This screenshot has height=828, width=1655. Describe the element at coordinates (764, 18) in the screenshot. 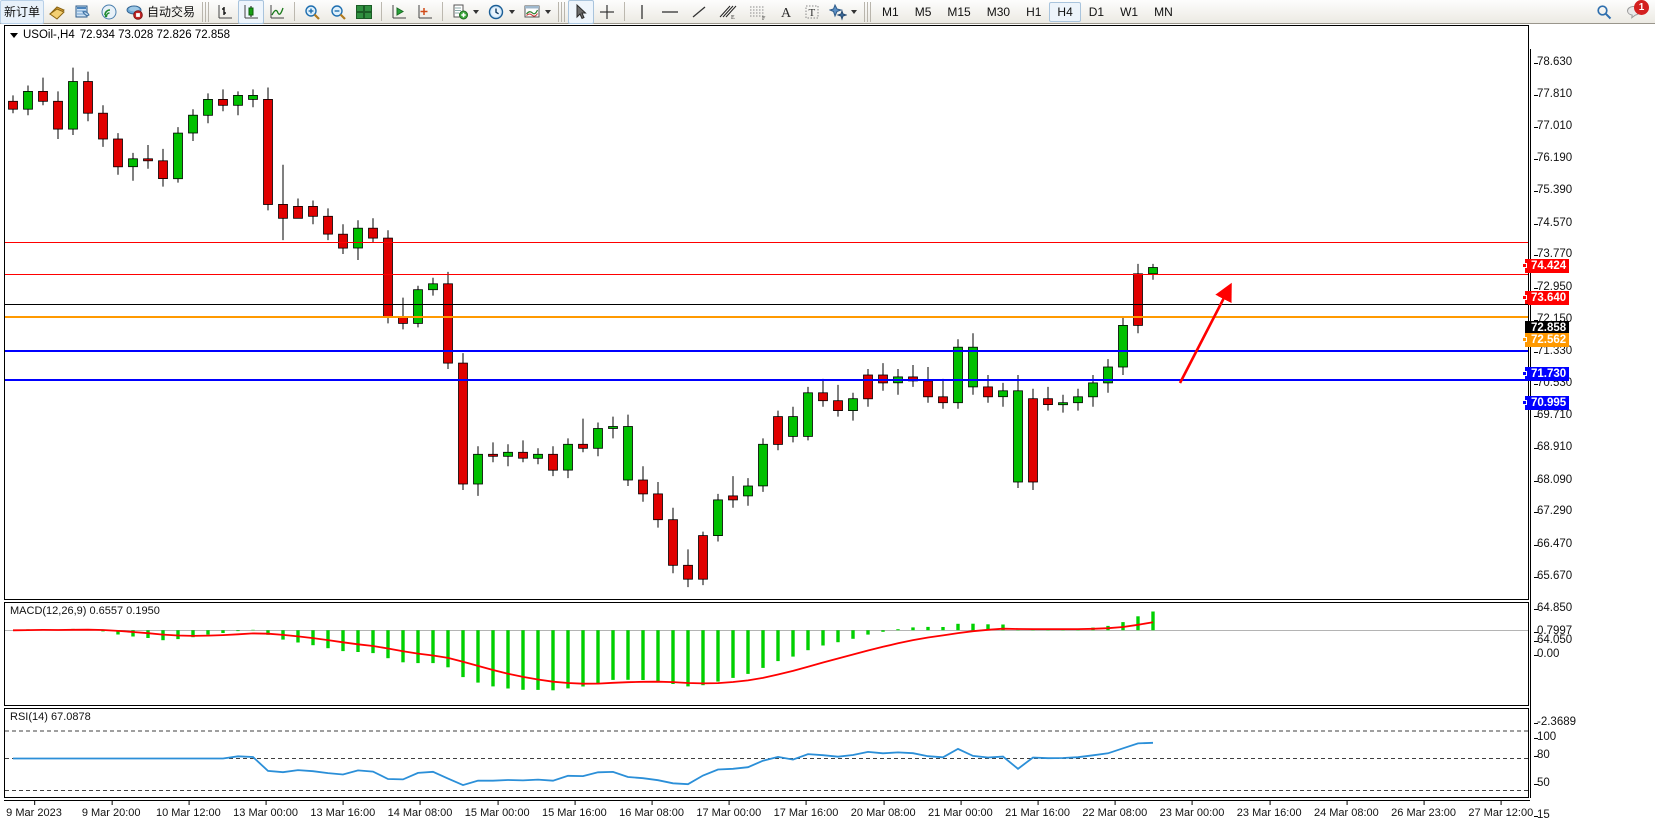

I see `svg-text: F` at that location.